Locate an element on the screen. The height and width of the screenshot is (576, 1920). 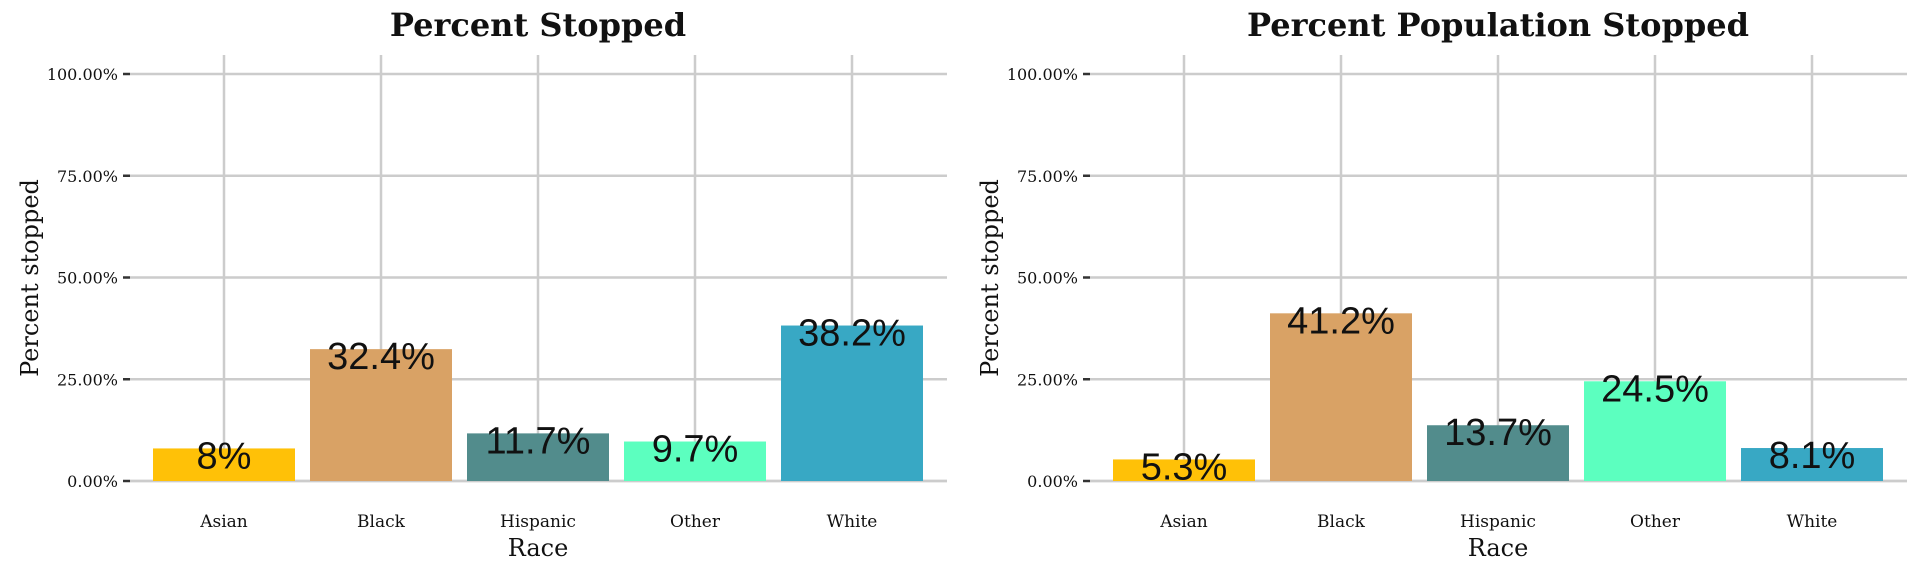
data-label: 8.1% is located at coordinates (1812, 456).